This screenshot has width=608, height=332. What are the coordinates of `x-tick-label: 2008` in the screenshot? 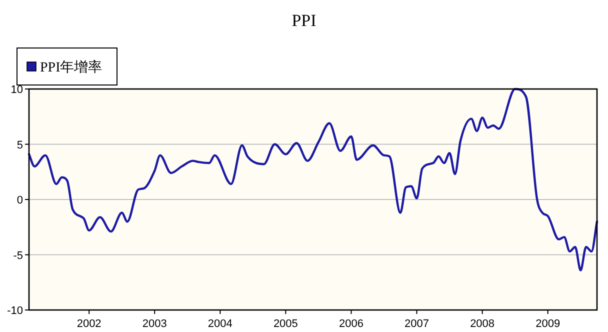 It's located at (482, 324).